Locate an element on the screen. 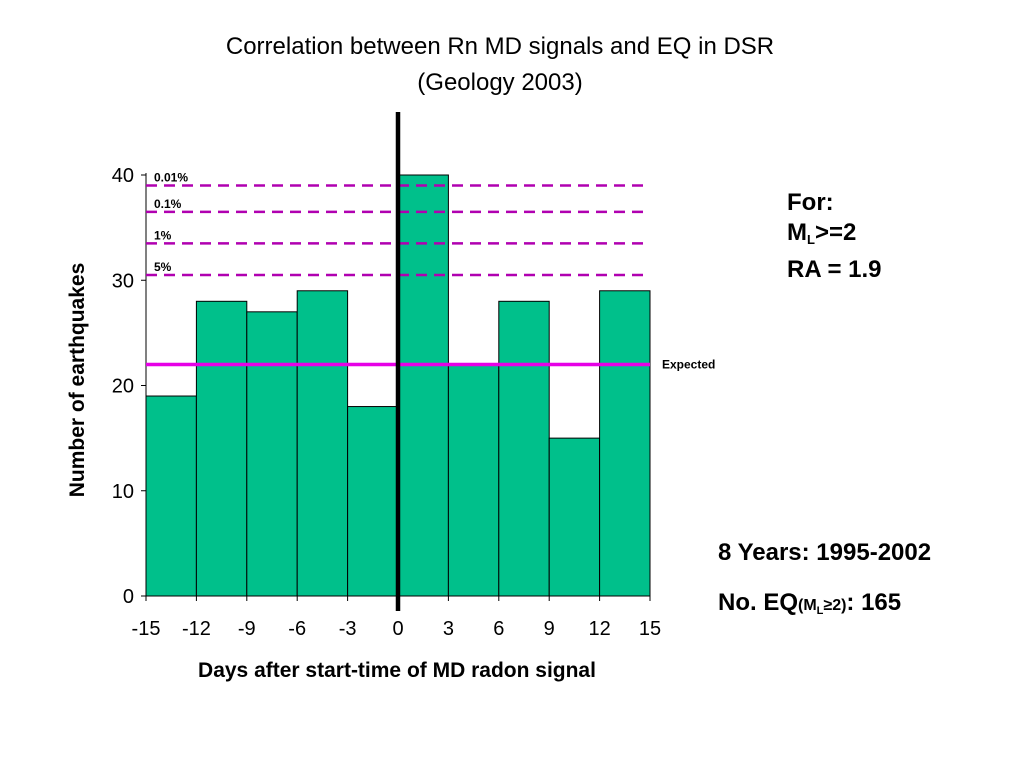  x-tick-label-0: -15 is located at coordinates (146, 629).